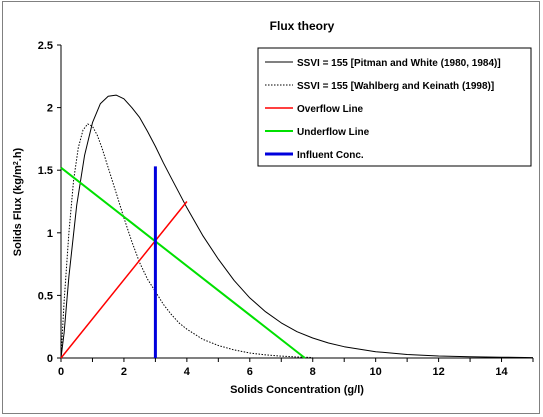 Image resolution: width=543 pixels, height=417 pixels. What do you see at coordinates (330, 155) in the screenshot?
I see `legend-label: Influent Conc.` at bounding box center [330, 155].